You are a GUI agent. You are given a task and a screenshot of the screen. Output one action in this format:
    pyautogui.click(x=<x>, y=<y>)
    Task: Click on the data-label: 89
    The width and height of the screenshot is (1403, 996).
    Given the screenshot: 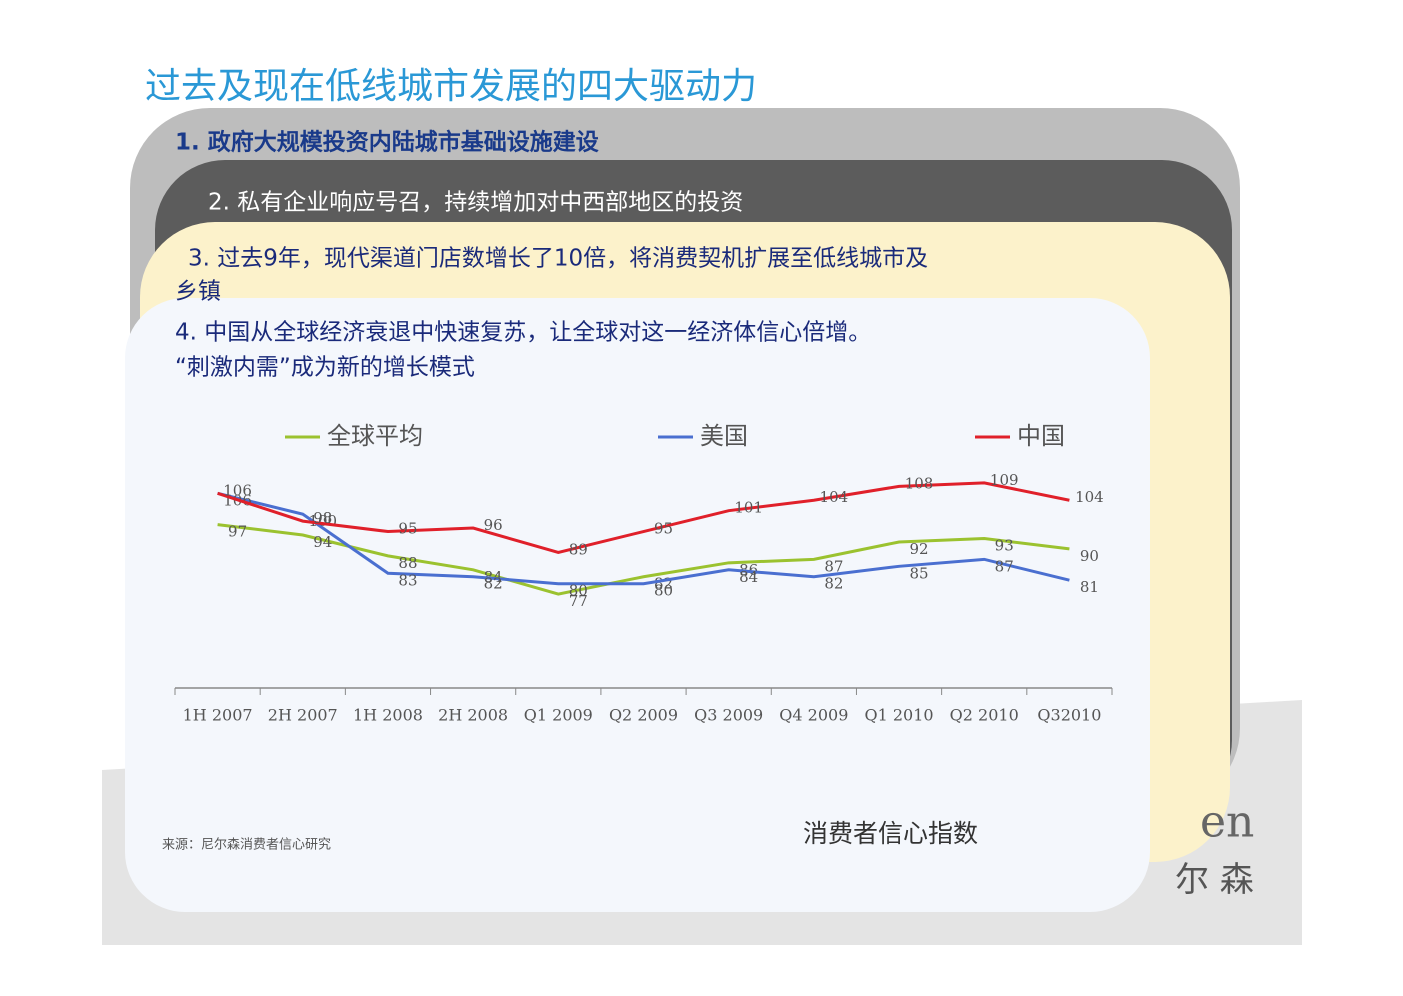 What is the action you would take?
    pyautogui.click(x=578, y=549)
    